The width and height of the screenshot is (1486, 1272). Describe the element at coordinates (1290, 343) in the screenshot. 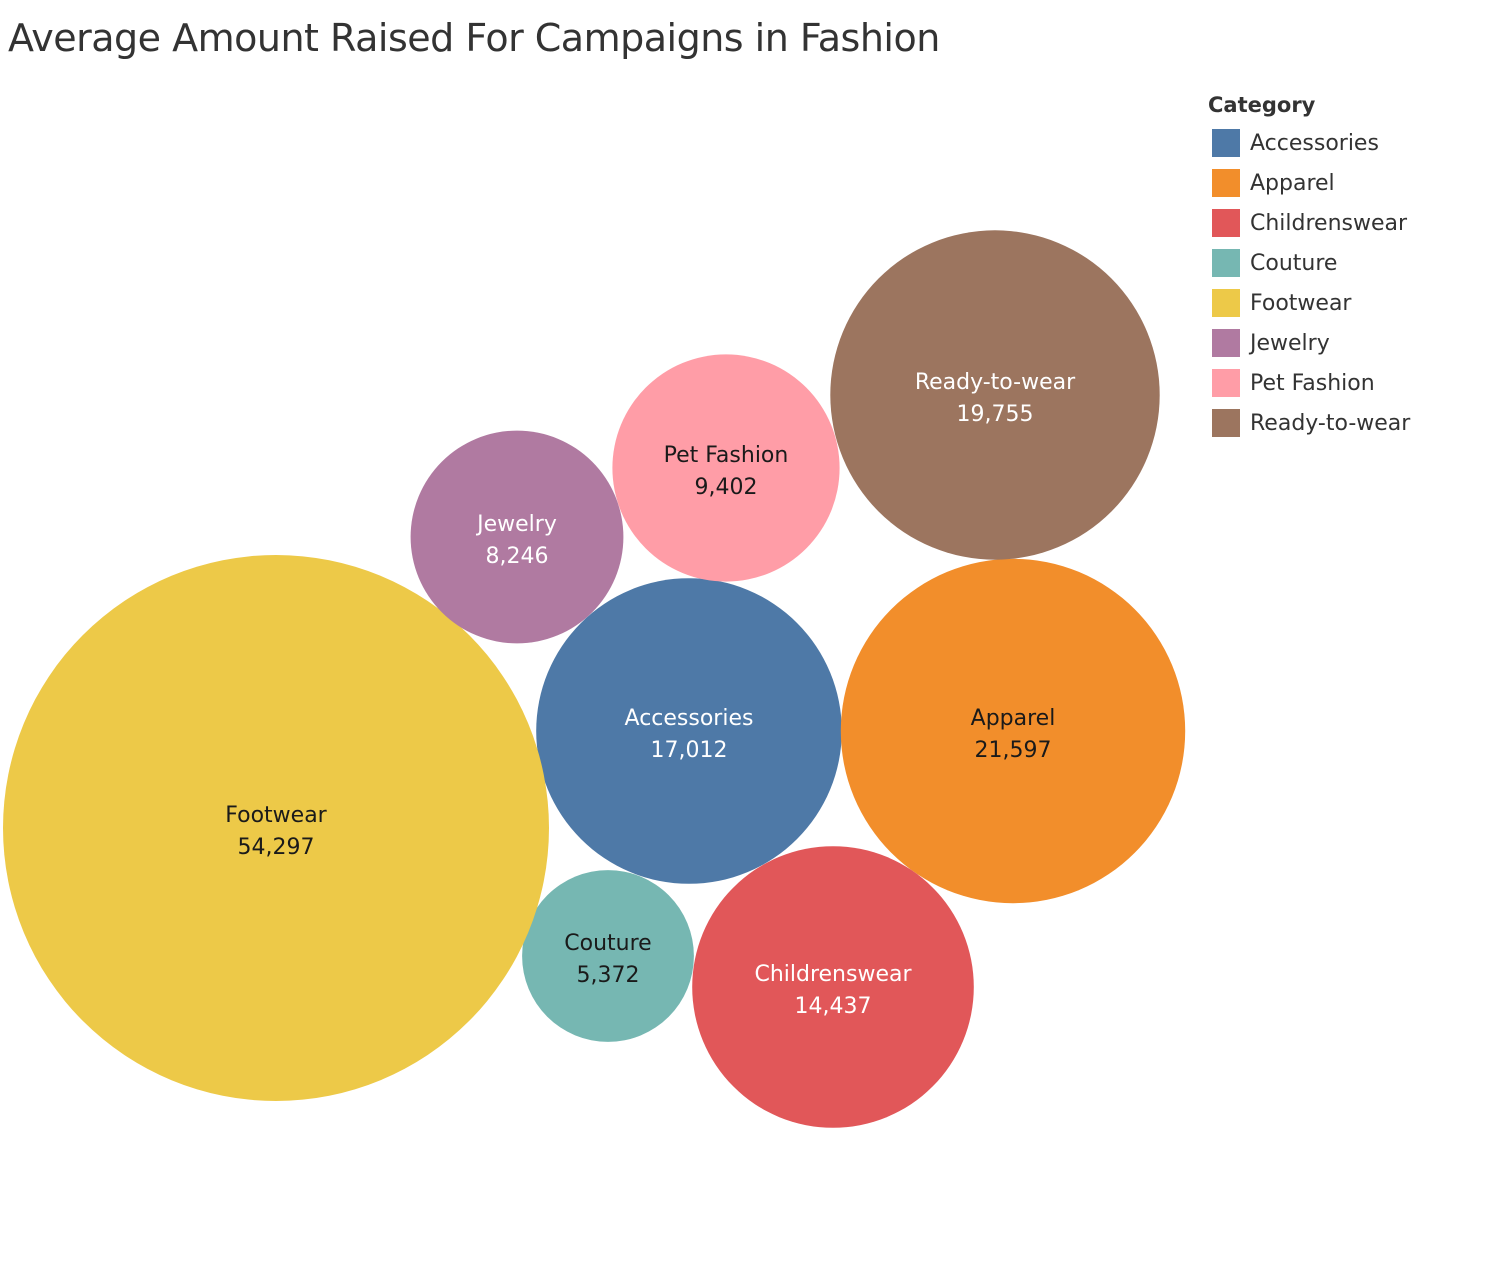

I see `legend-label-jewelry: Jewelry` at that location.